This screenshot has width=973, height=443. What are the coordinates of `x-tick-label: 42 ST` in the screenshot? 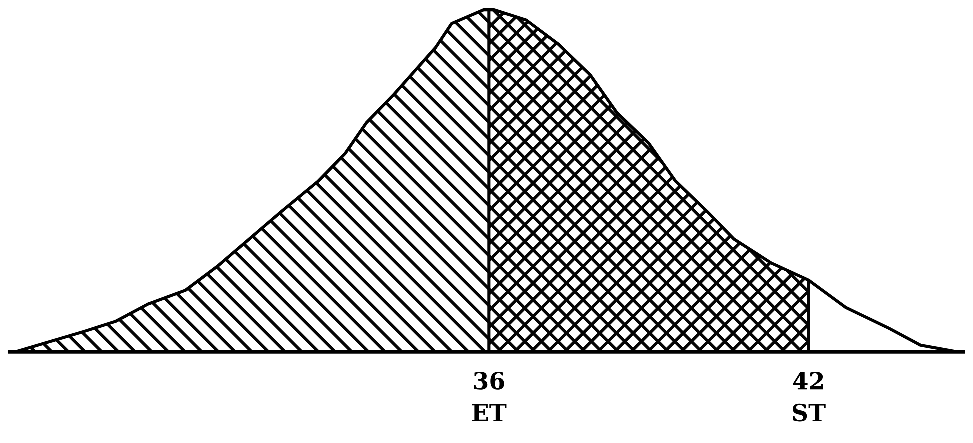 It's located at (809, 397).